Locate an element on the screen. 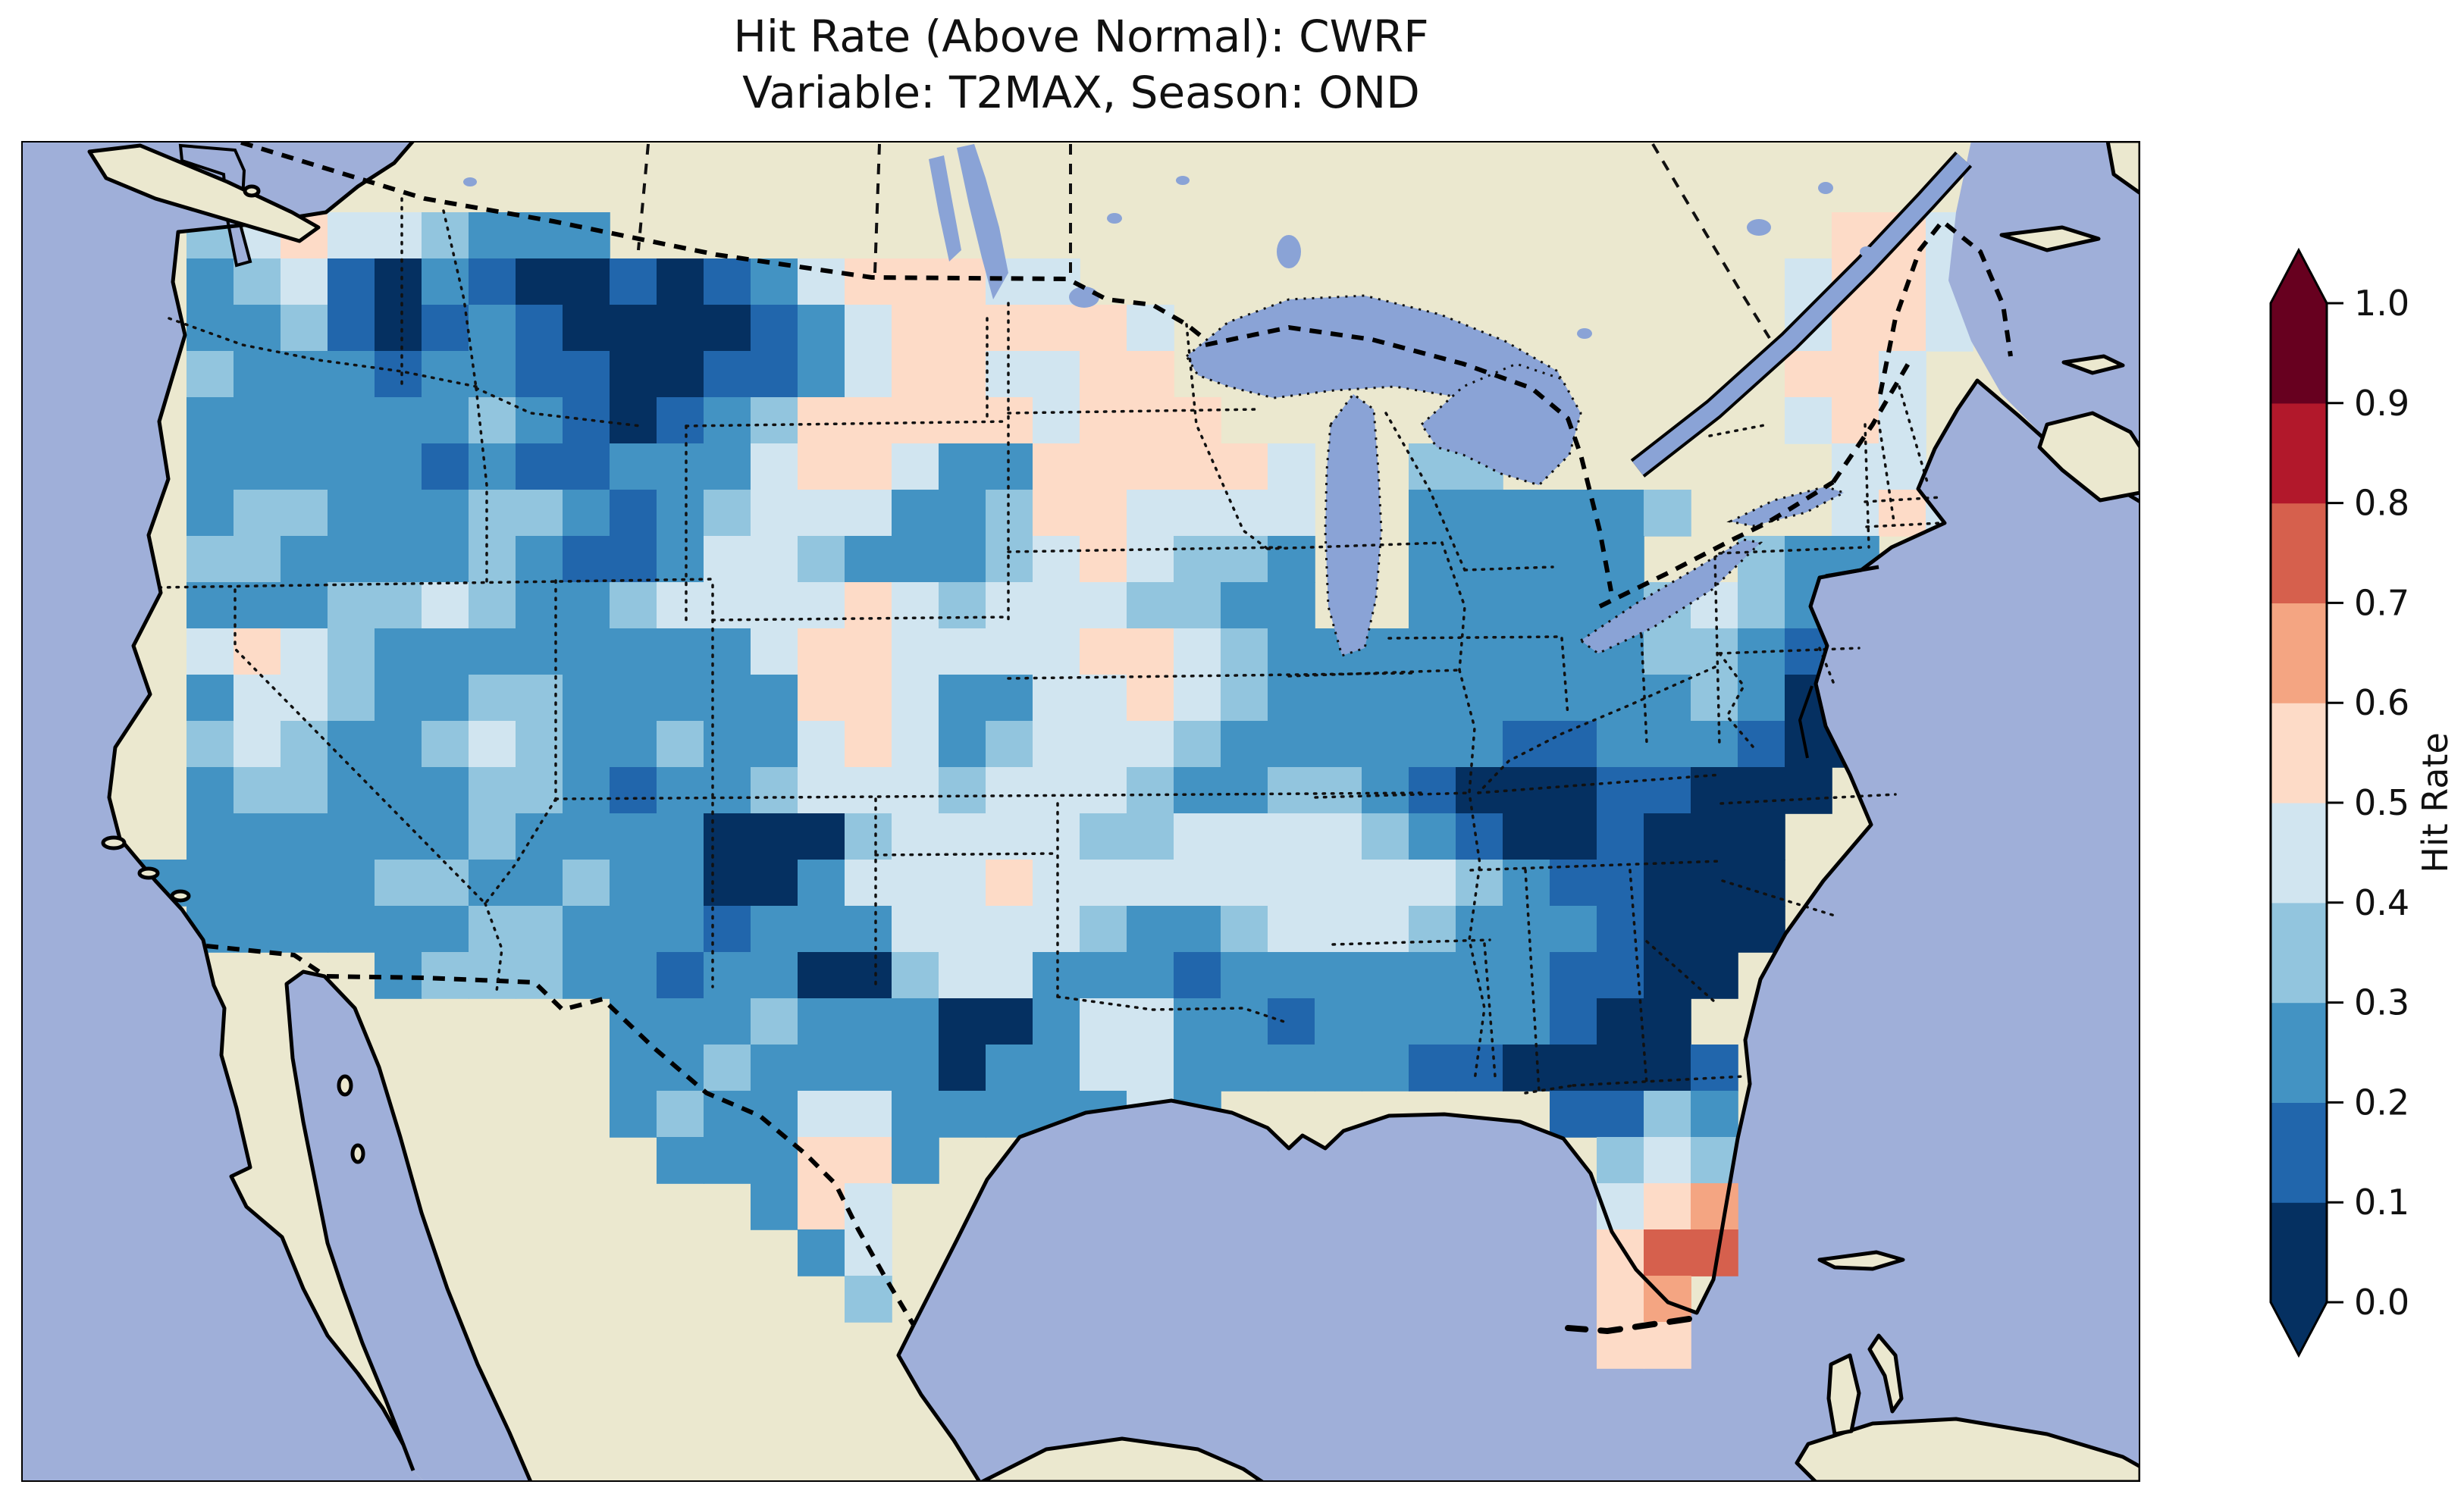 Image resolution: width=2464 pixels, height=1494 pixels. nova-scotia is located at coordinates (2089, 457).